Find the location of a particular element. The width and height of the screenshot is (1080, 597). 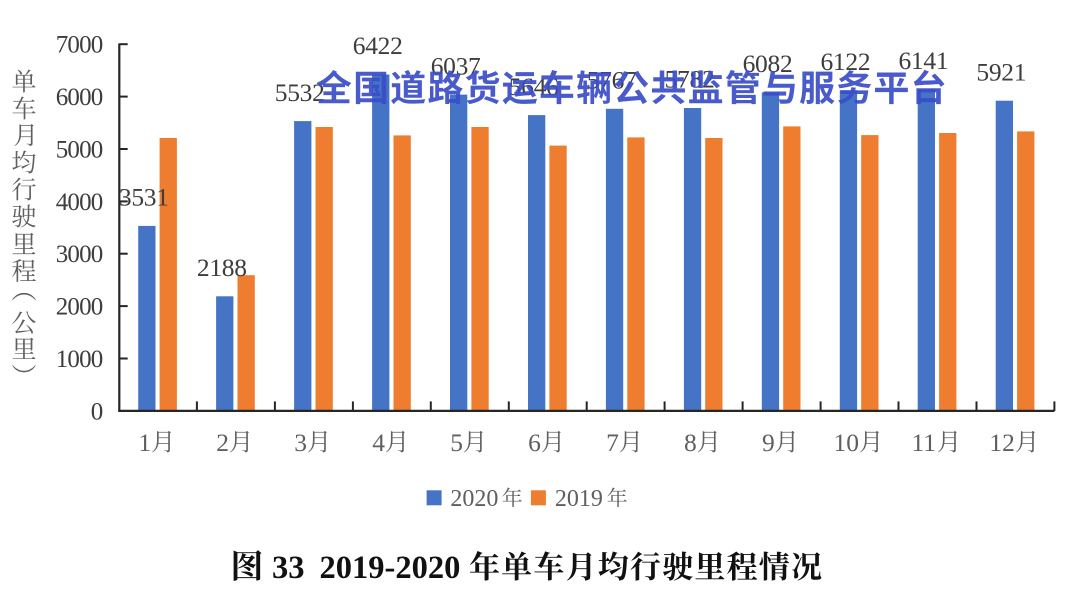

svg-text: 2188 is located at coordinates (222, 267).